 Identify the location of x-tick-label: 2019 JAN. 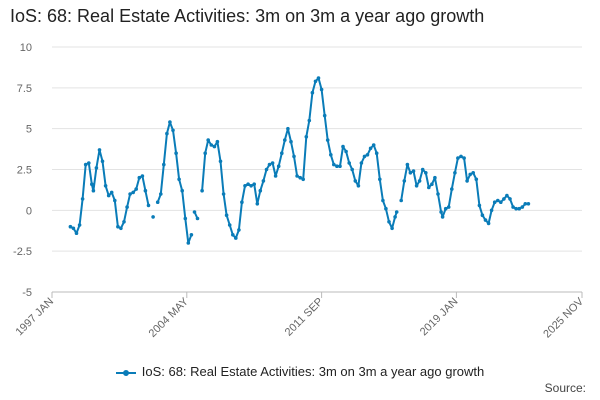
(439, 317).